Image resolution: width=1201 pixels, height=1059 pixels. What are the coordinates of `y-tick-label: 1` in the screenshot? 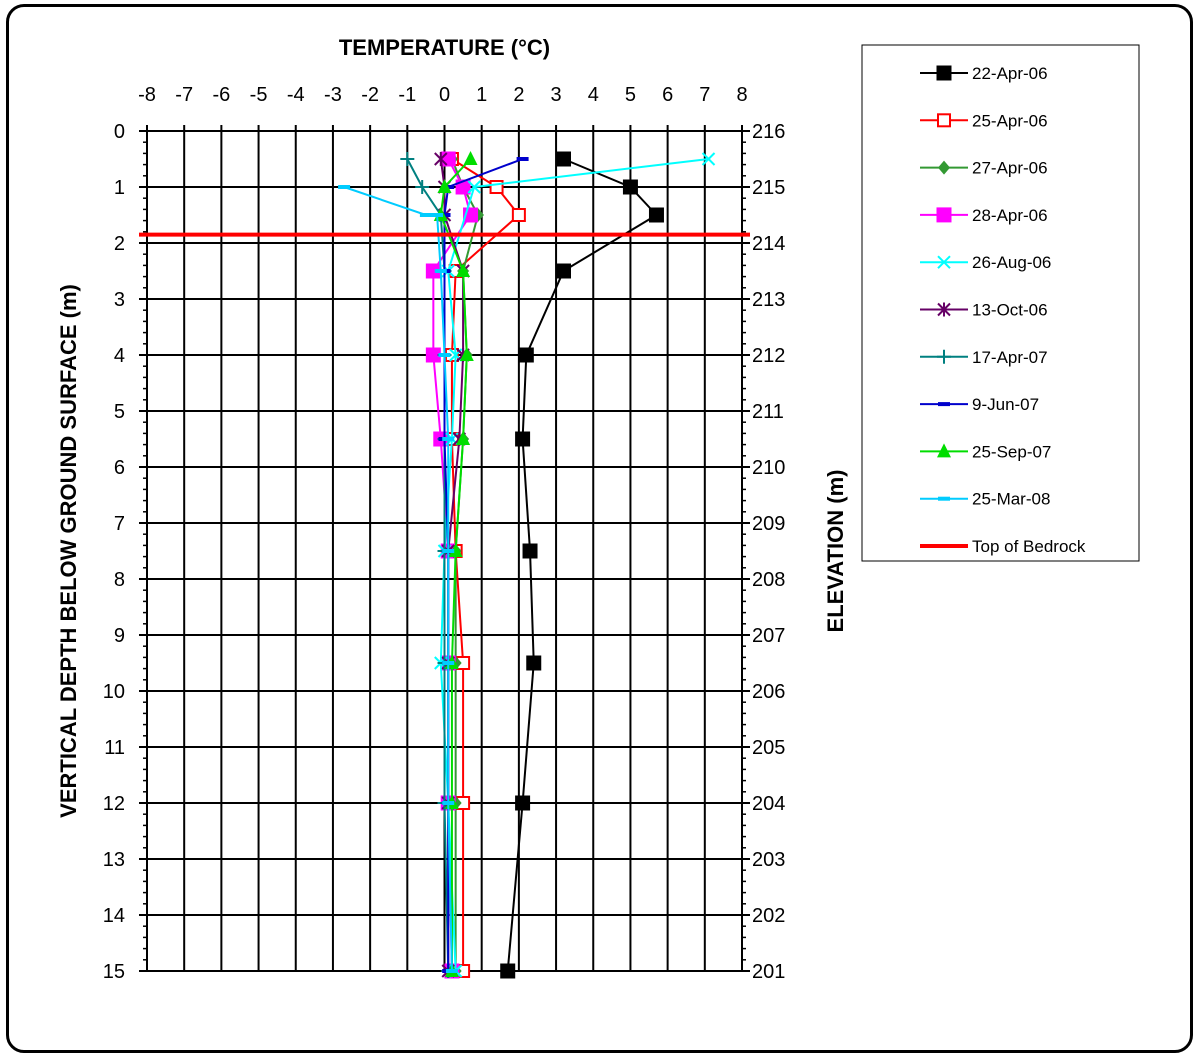 It's located at (119, 188).